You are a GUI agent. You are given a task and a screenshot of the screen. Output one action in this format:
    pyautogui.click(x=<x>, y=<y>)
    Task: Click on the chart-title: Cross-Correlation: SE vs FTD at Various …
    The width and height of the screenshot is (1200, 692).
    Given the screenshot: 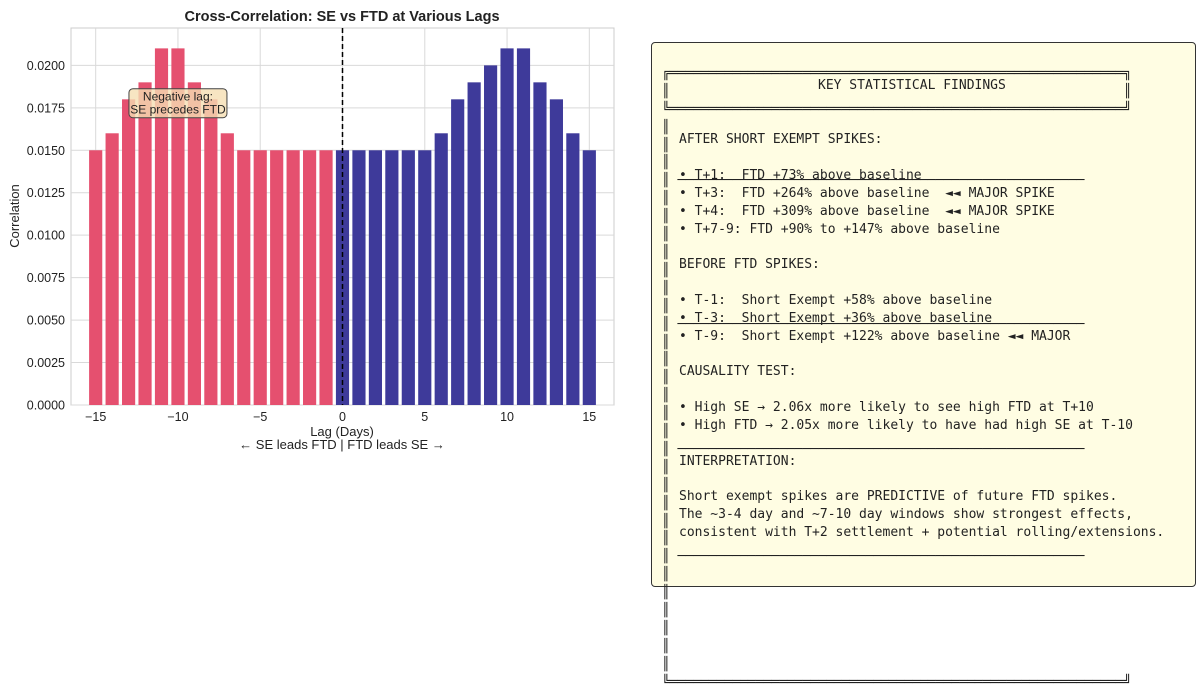 What is the action you would take?
    pyautogui.click(x=341, y=17)
    